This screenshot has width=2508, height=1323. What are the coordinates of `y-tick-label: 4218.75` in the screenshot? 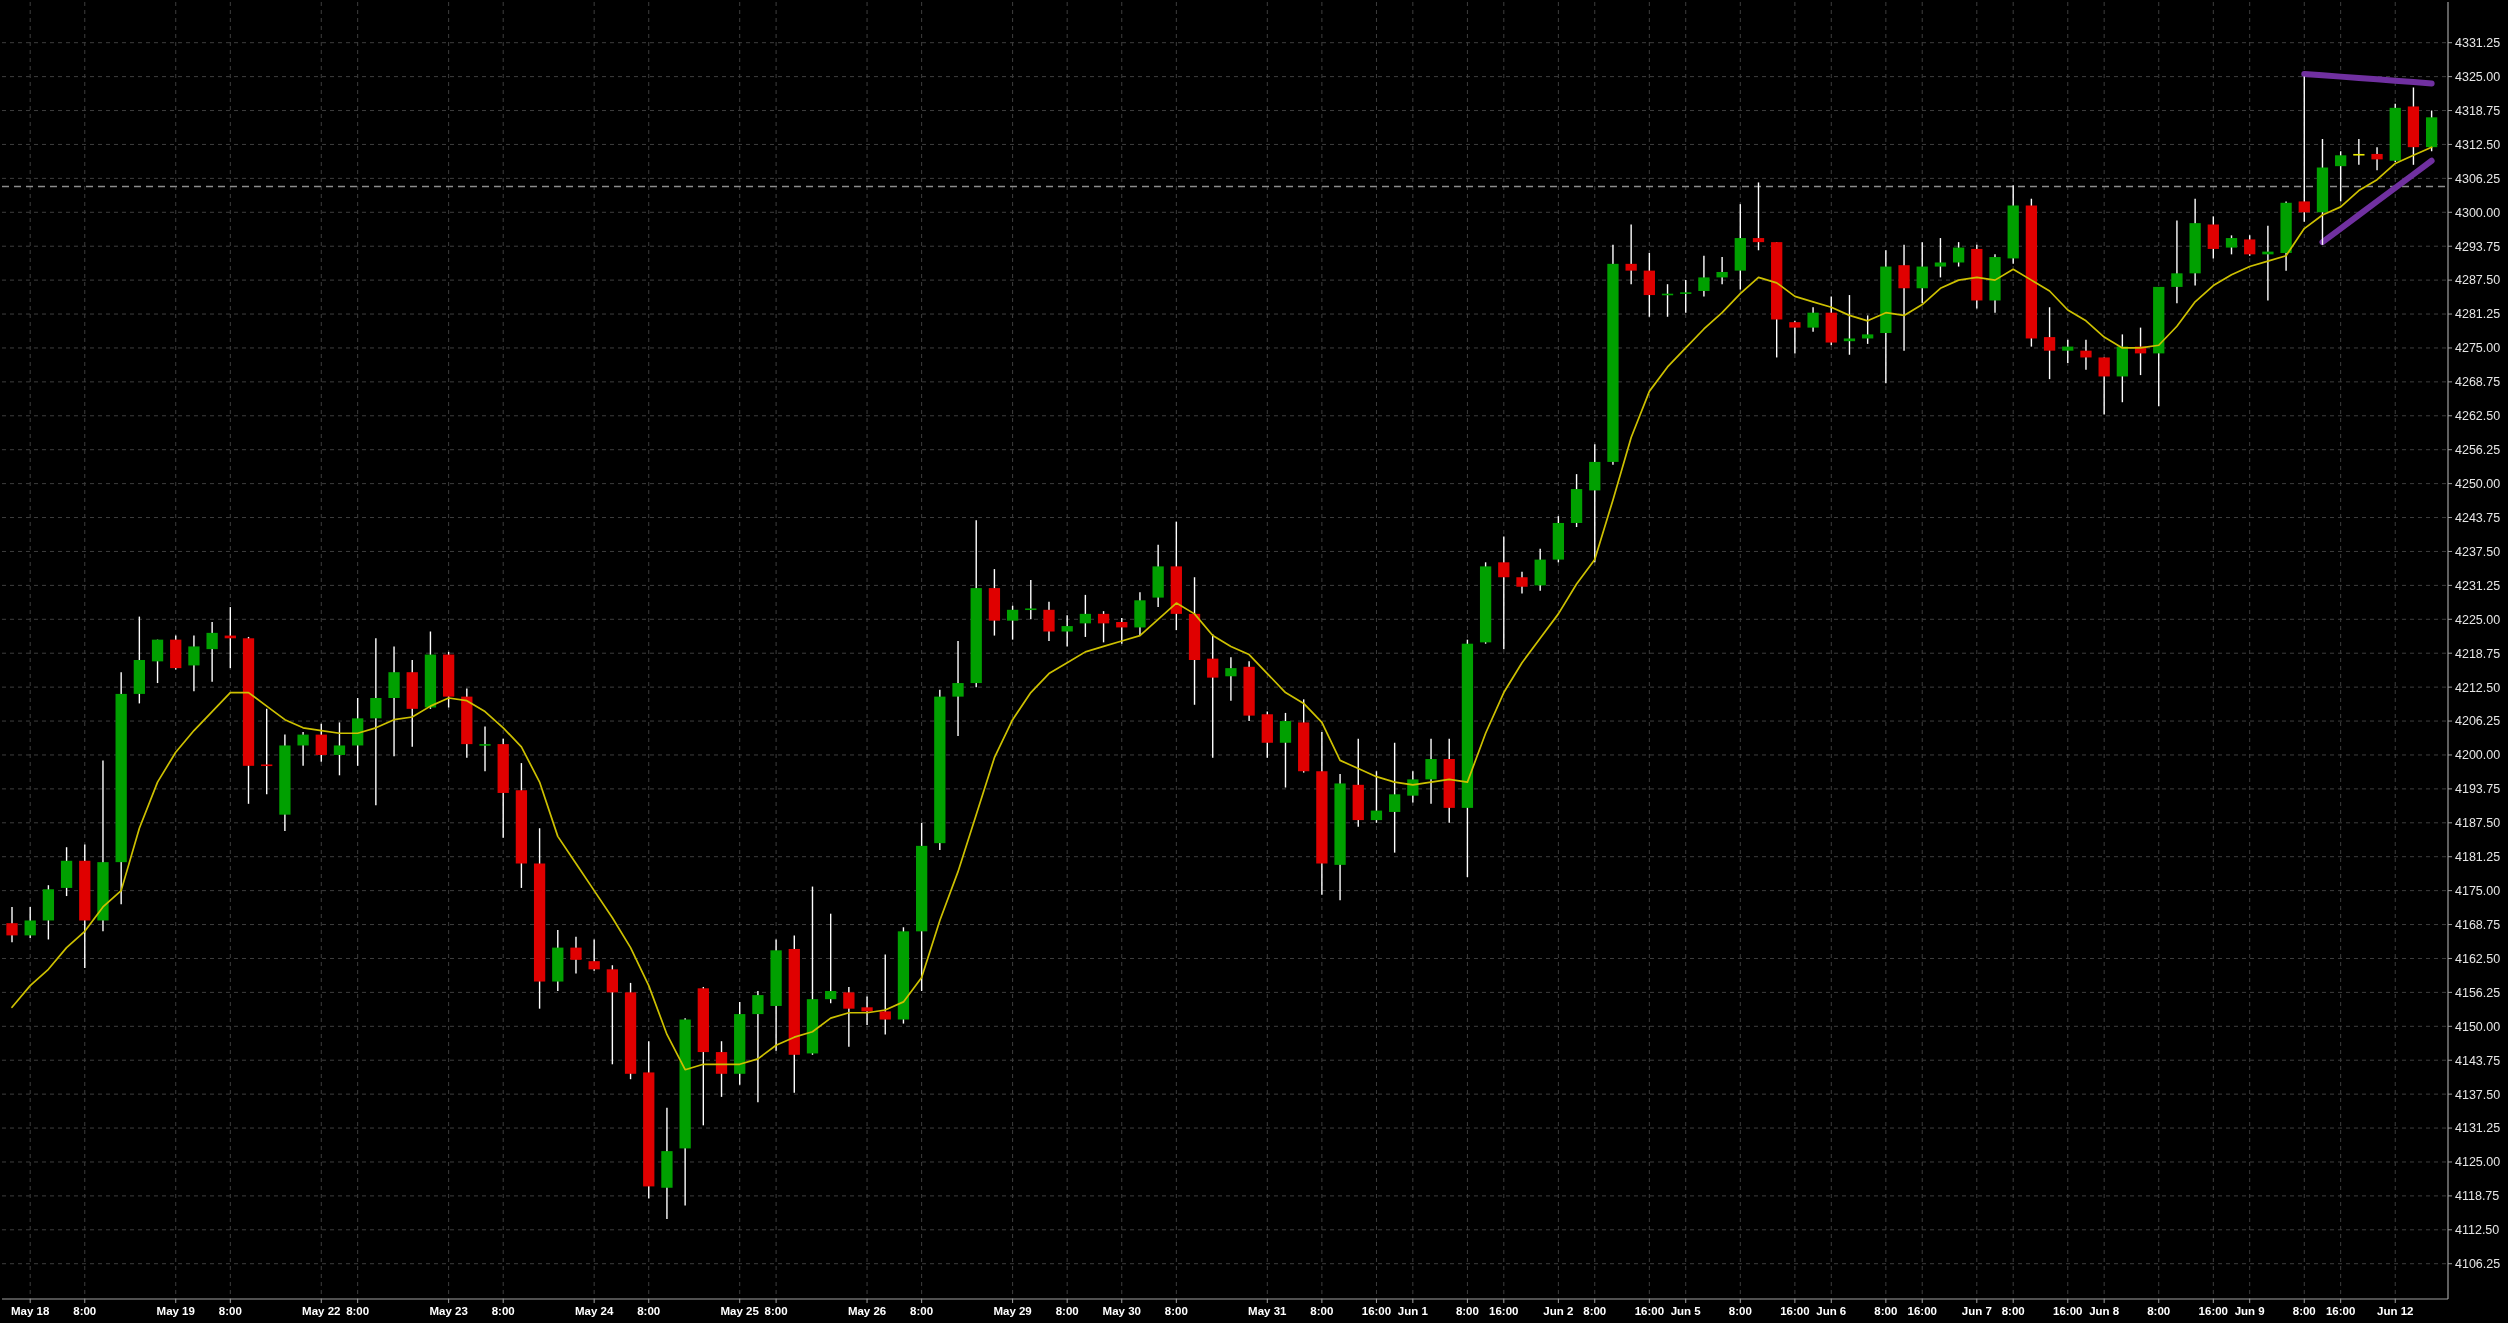 It's located at (2478, 653).